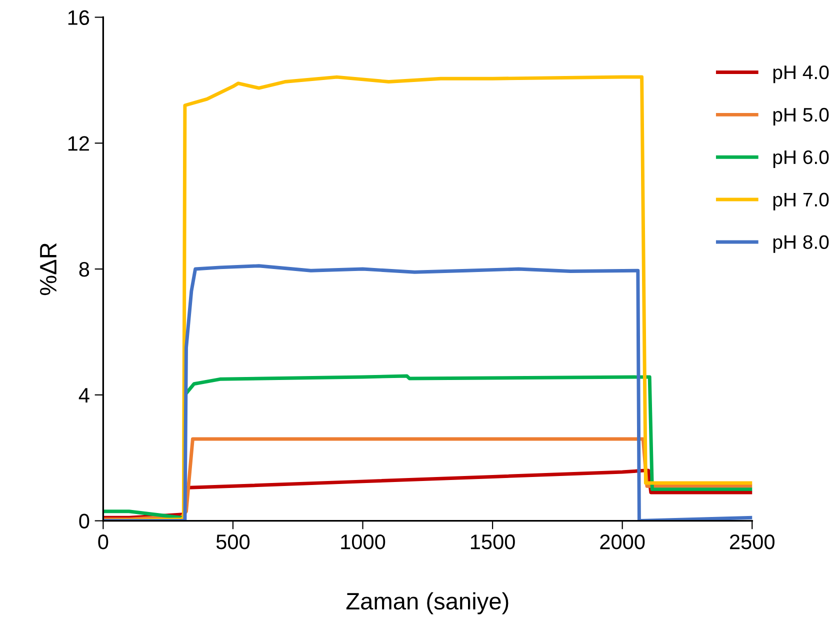 The image size is (832, 639). I want to click on y-tick-label: 12, so click(78, 143).